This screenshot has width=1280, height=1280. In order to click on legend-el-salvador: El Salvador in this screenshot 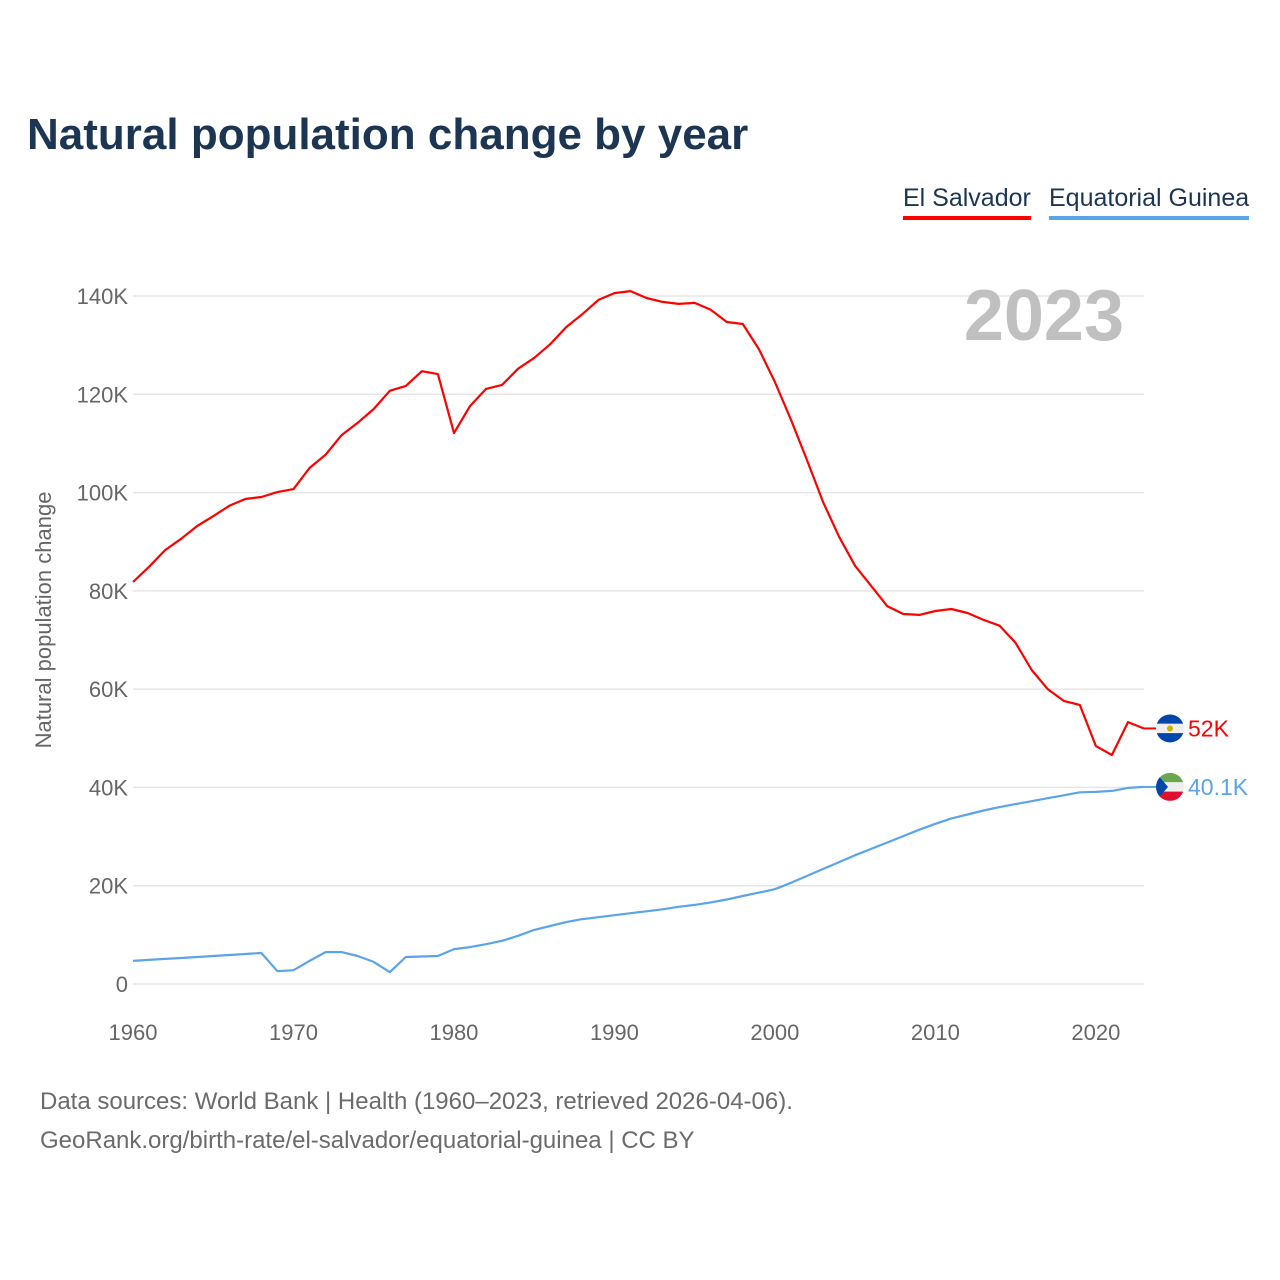, I will do `click(967, 202)`.